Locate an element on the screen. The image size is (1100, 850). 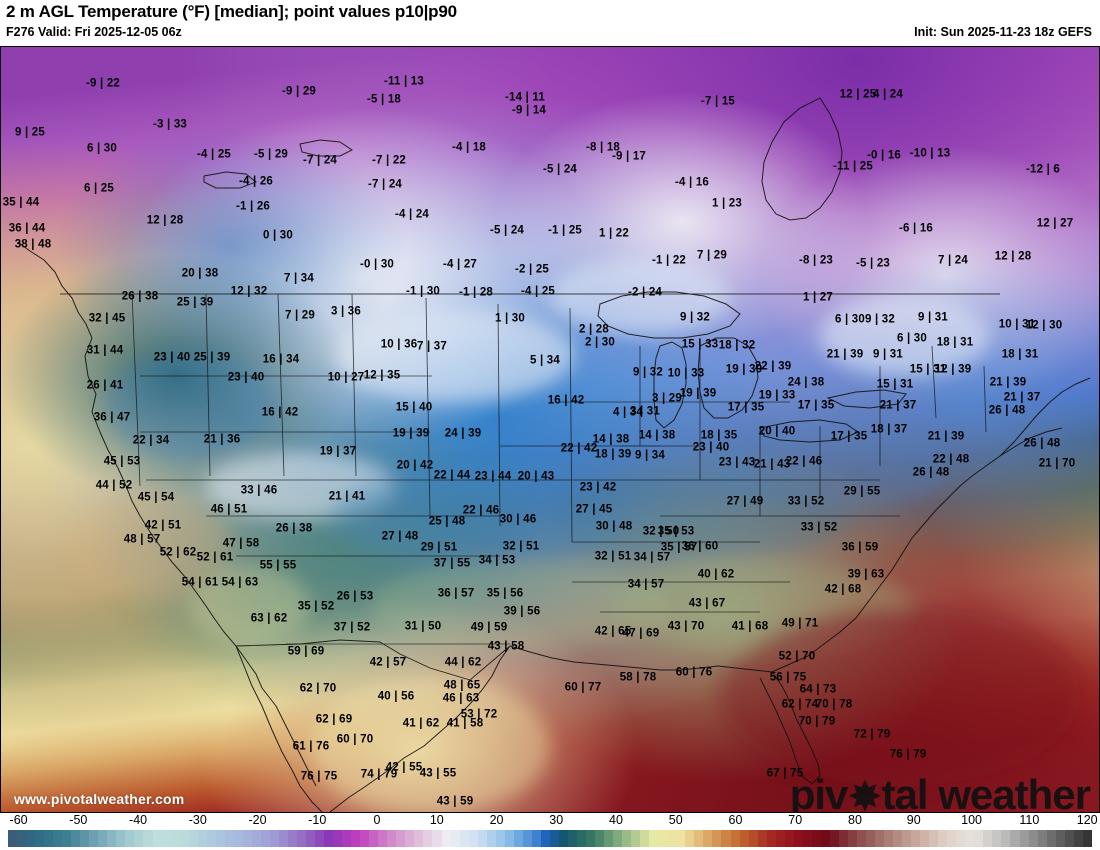
point-value-label: 21 | 70 is located at coordinates (1057, 463).